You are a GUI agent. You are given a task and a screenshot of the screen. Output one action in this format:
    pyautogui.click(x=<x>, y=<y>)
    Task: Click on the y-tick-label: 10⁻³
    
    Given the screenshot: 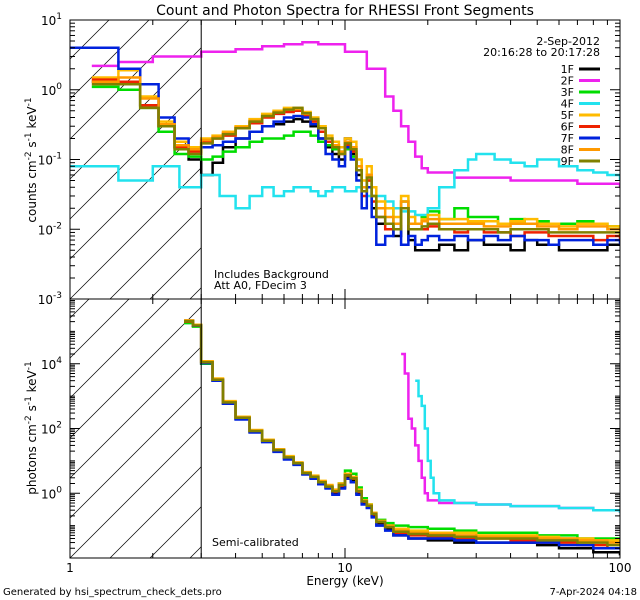 What is the action you would take?
    pyautogui.click(x=50, y=299)
    